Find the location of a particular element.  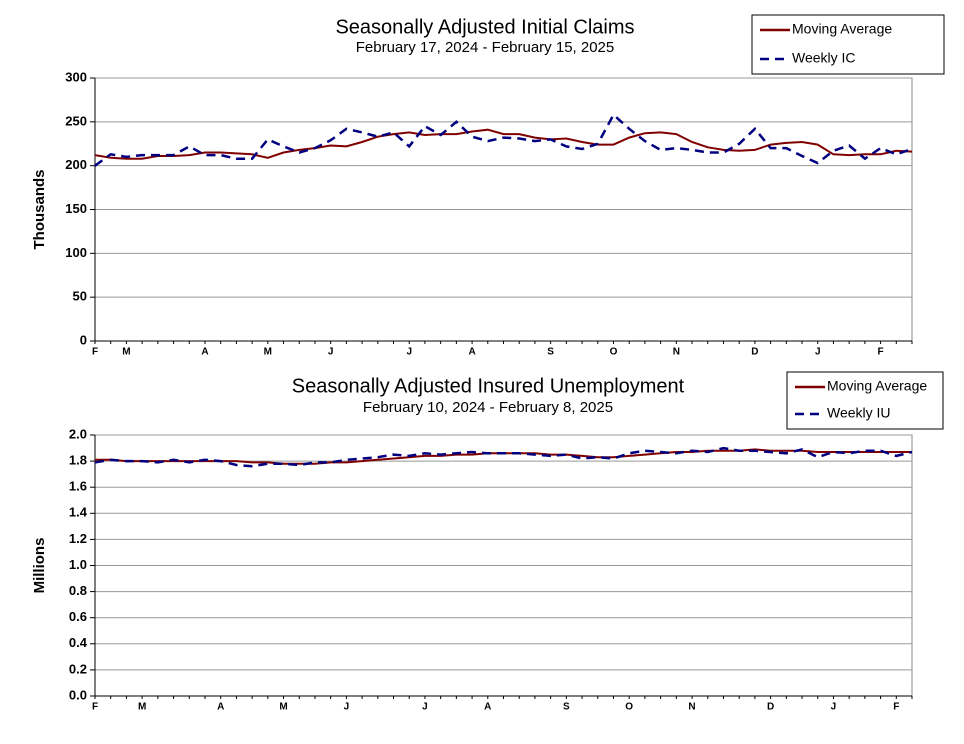

y-tick-label: 0 is located at coordinates (83, 339).